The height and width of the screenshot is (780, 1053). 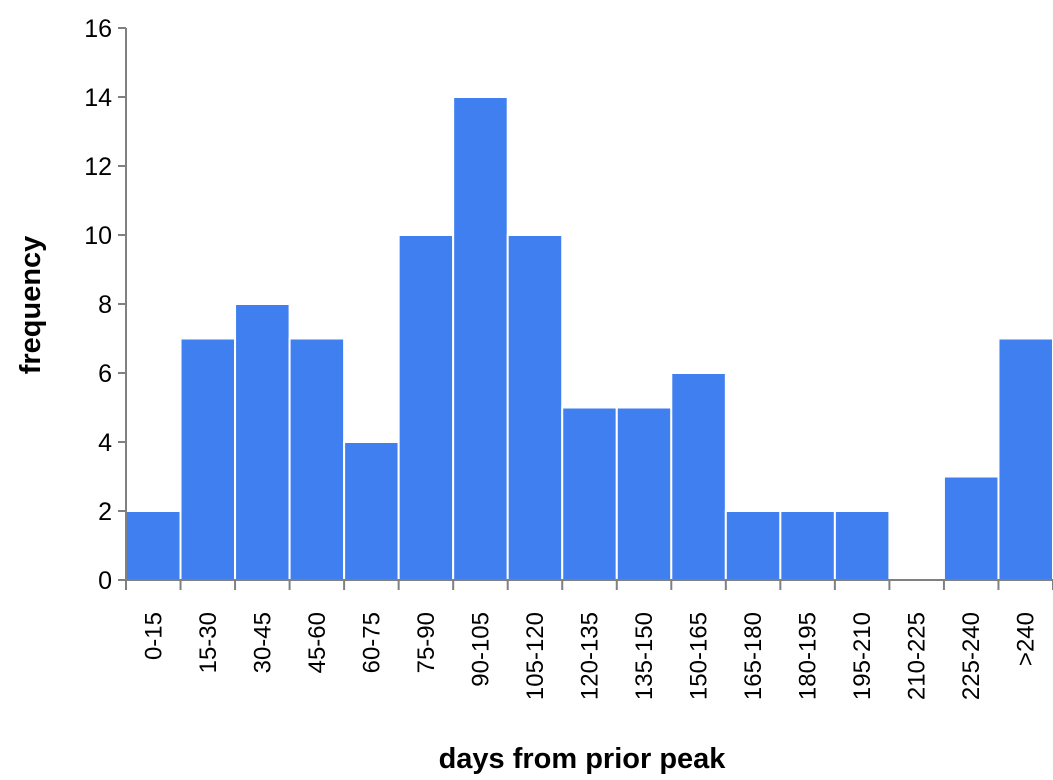 I want to click on x-category-label: 15-30, so click(x=208, y=642).